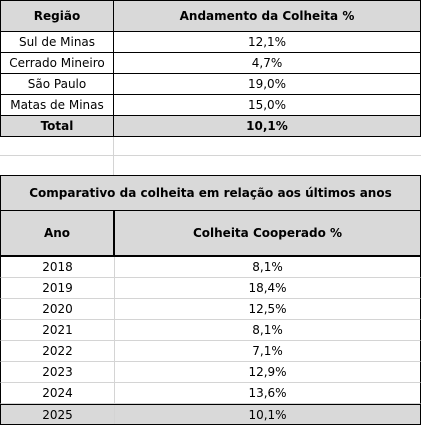  I want to click on header-region: Região, so click(57, 16).